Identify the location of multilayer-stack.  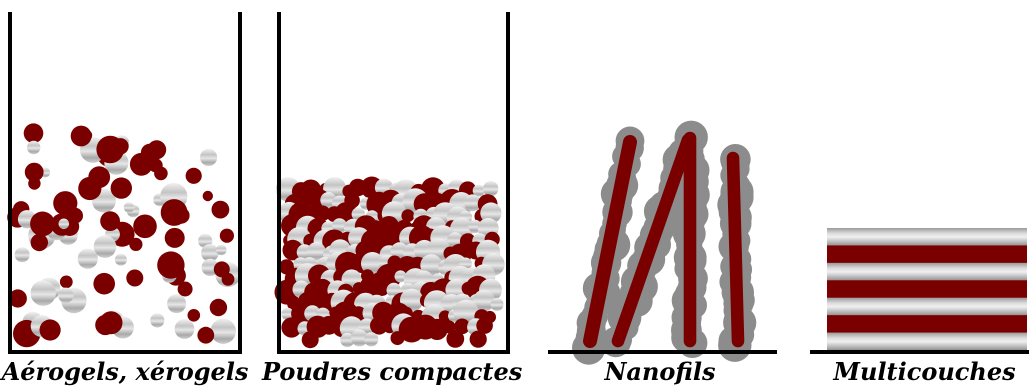
(927, 289).